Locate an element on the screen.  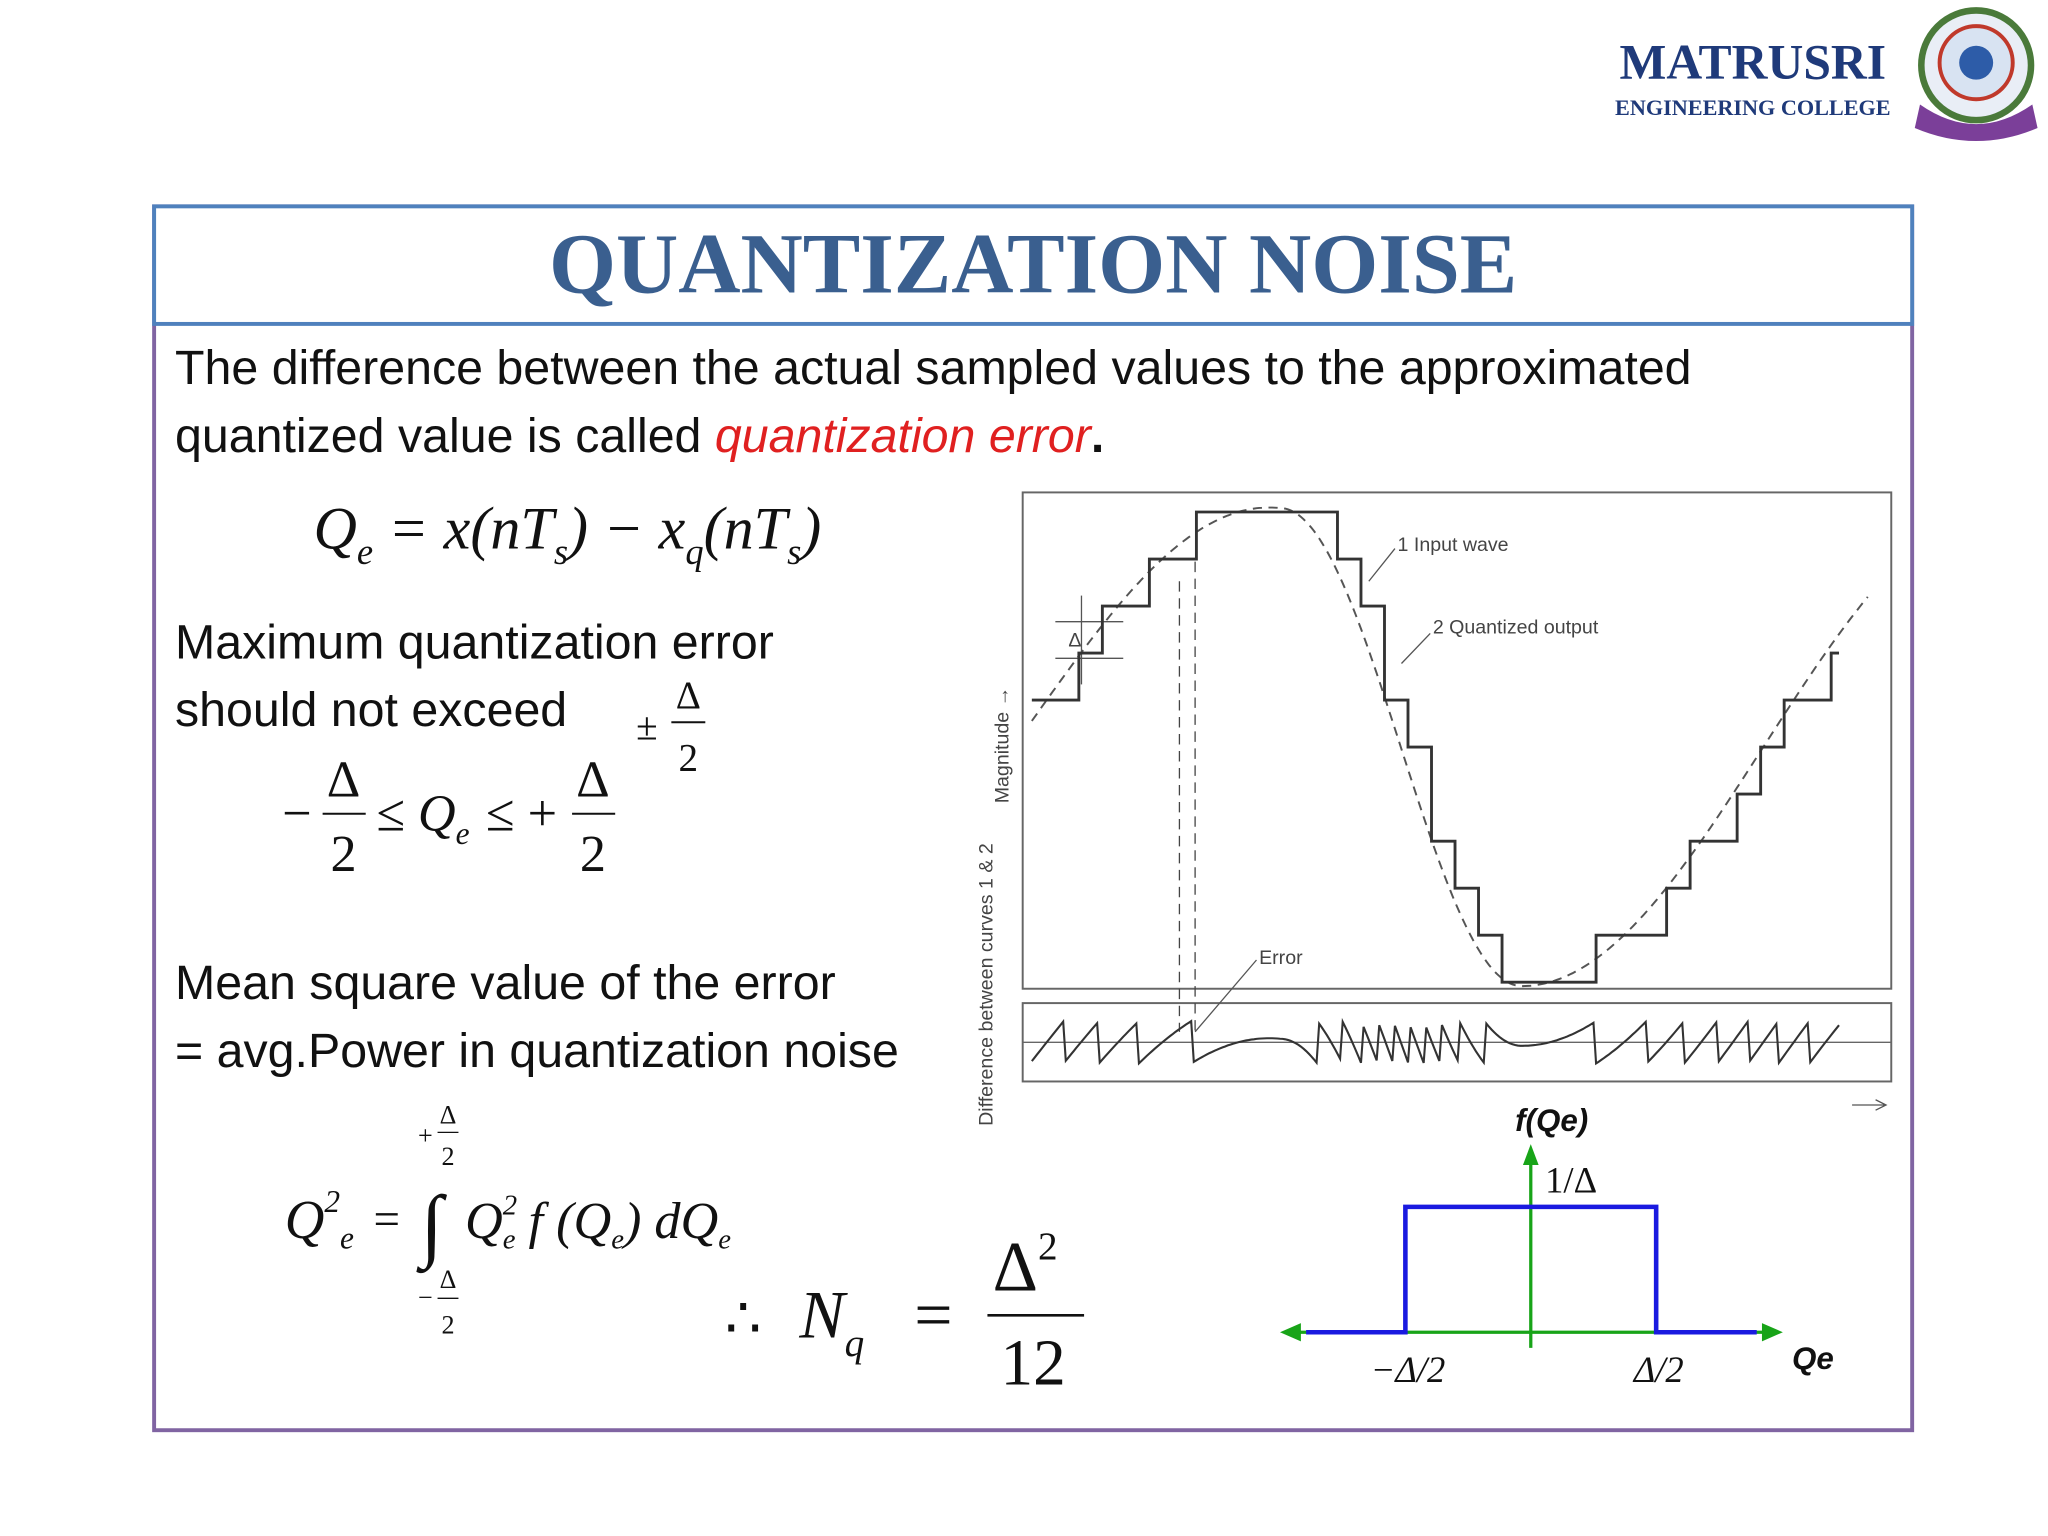
max-error-line: should not exceed is located at coordinates (371, 710).